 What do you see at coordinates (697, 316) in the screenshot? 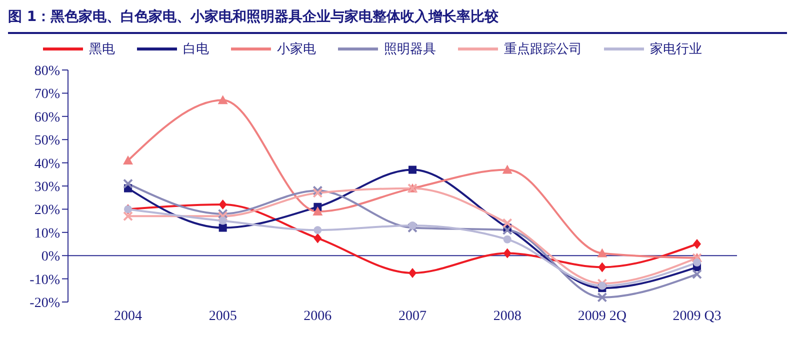
I see `x-tick-label: 2009 Q3` at bounding box center [697, 316].